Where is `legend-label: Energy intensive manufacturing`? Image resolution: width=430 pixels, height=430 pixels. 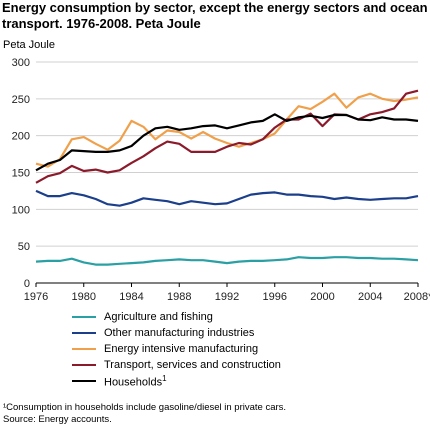 legend-label: Energy intensive manufacturing is located at coordinates (181, 349).